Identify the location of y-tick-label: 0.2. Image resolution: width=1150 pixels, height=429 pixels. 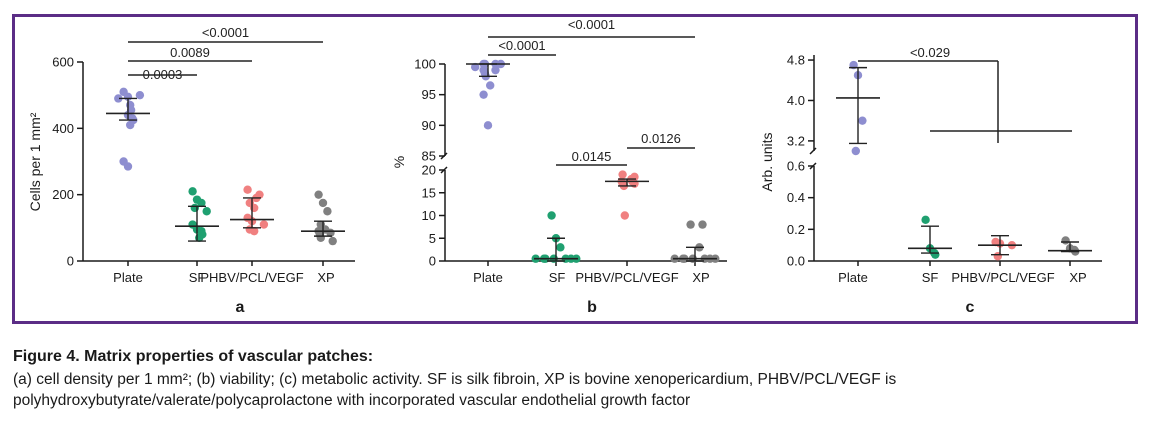
(796, 229).